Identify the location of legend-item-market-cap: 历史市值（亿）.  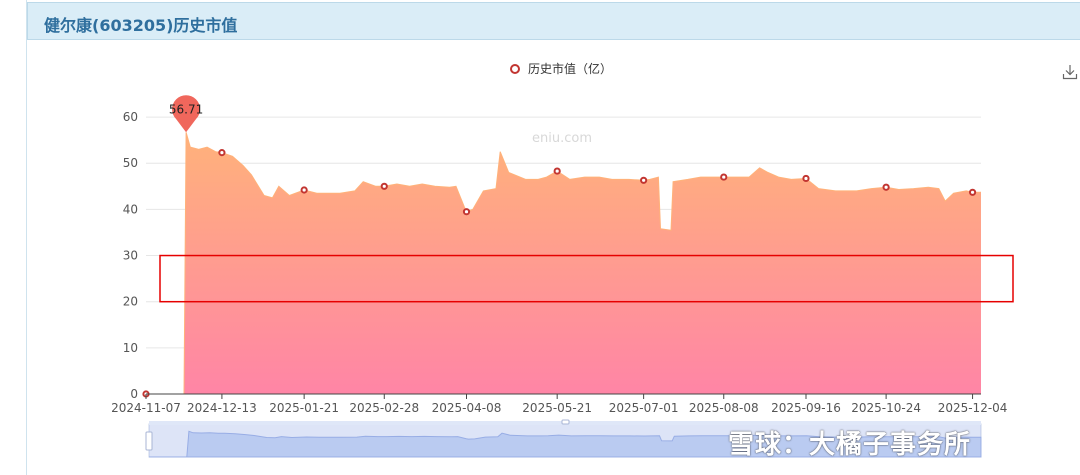
(561, 68).